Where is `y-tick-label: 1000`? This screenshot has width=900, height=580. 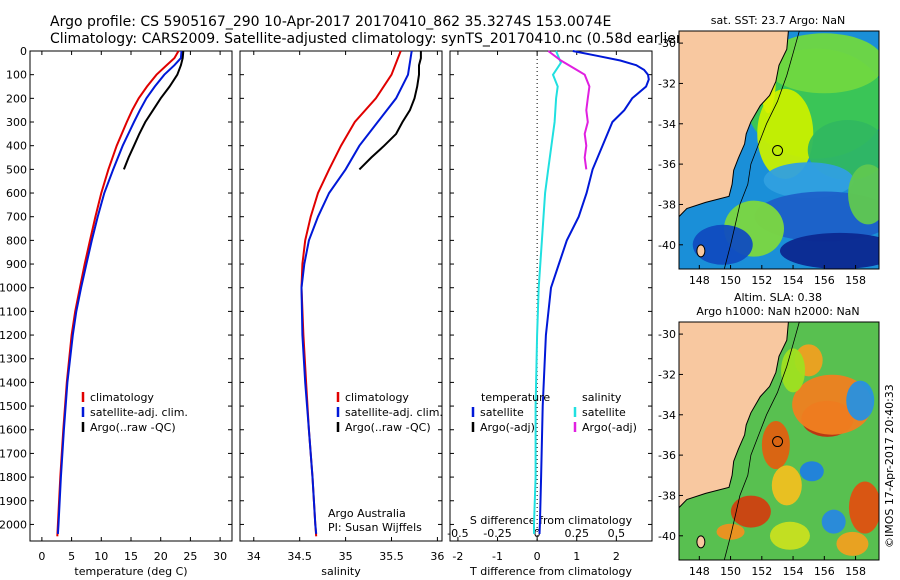 y-tick-label: 1000 is located at coordinates (13, 288).